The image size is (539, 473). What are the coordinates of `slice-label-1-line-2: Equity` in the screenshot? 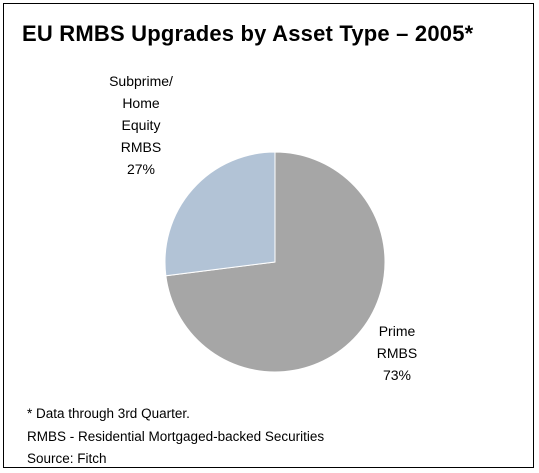 It's located at (141, 125).